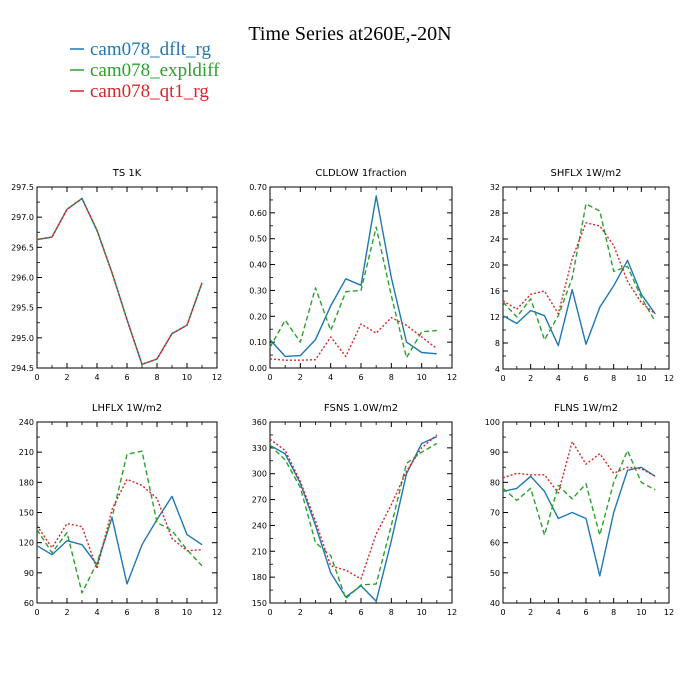  Describe the element at coordinates (349, 34) in the screenshot. I see `figure-title: Time Series at260E,-20N` at that location.